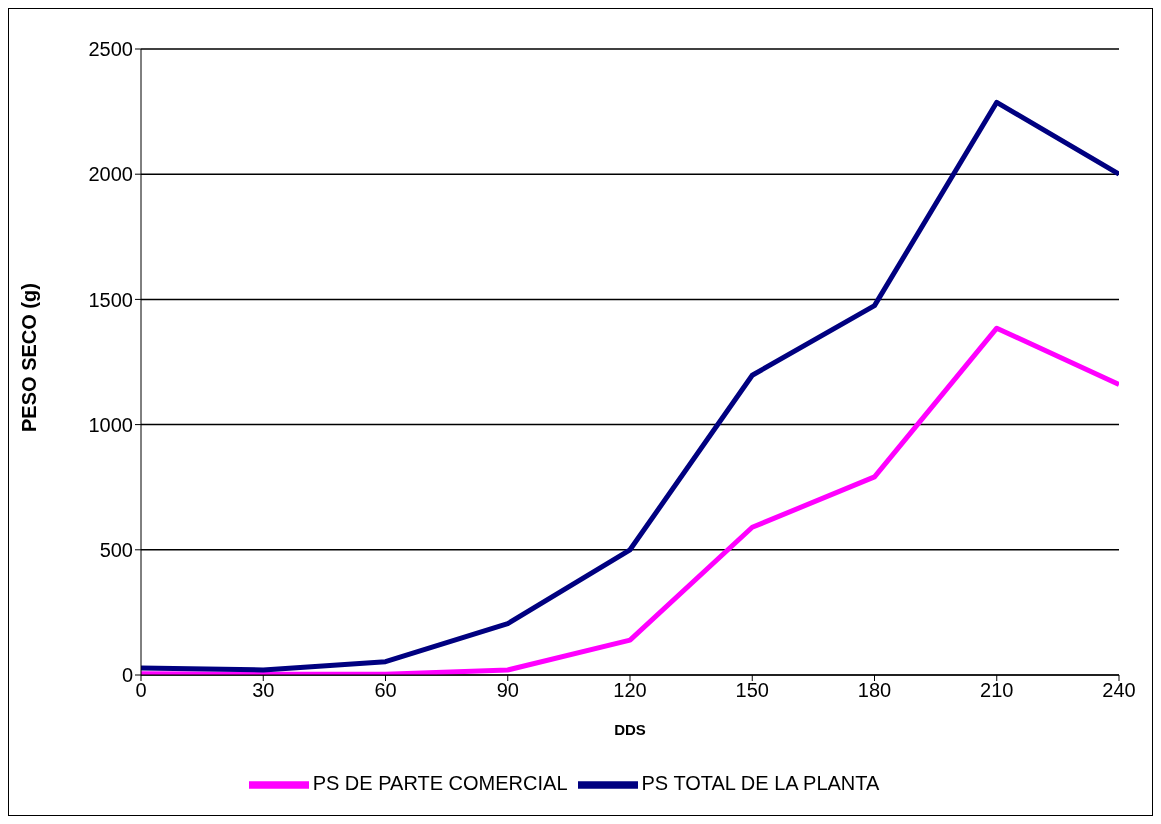 The width and height of the screenshot is (1161, 824). I want to click on x-tick-label: 240, so click(1119, 690).